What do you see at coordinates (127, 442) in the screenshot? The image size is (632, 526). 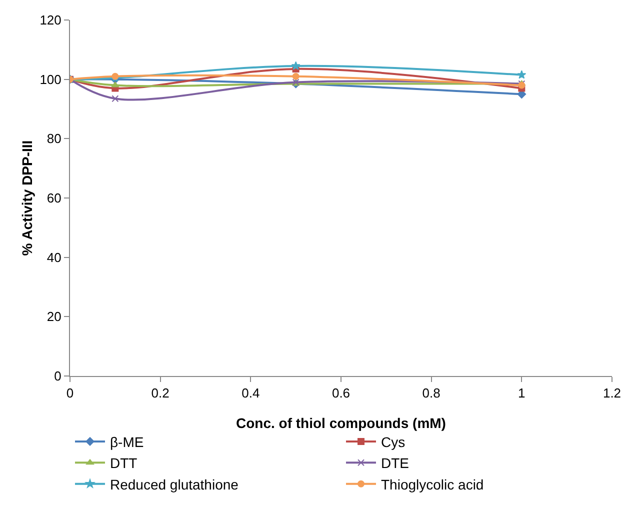 I see `legend-label: β-ME` at bounding box center [127, 442].